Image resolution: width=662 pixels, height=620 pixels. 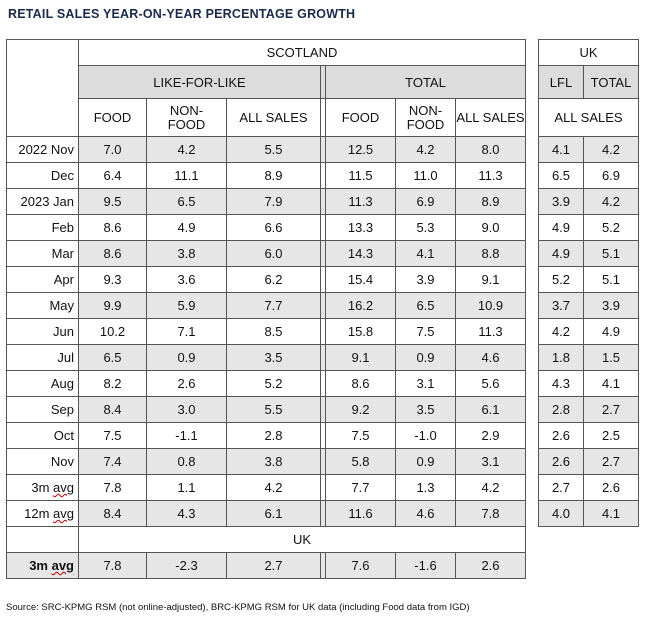 What do you see at coordinates (199, 82) in the screenshot?
I see `lfl-group-heading: LIKE-FOR-LIKE` at bounding box center [199, 82].